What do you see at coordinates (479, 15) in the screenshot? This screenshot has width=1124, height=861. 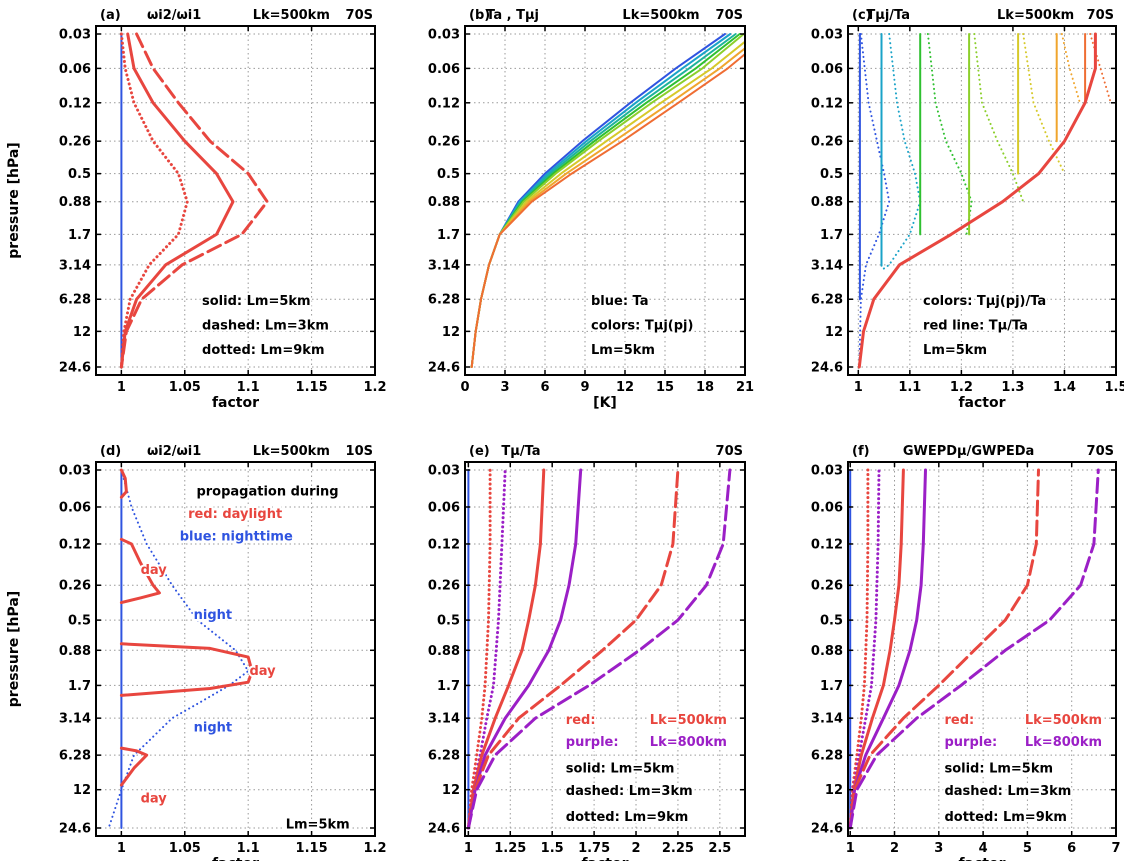 I see `panel-title-left: (b)` at bounding box center [479, 15].